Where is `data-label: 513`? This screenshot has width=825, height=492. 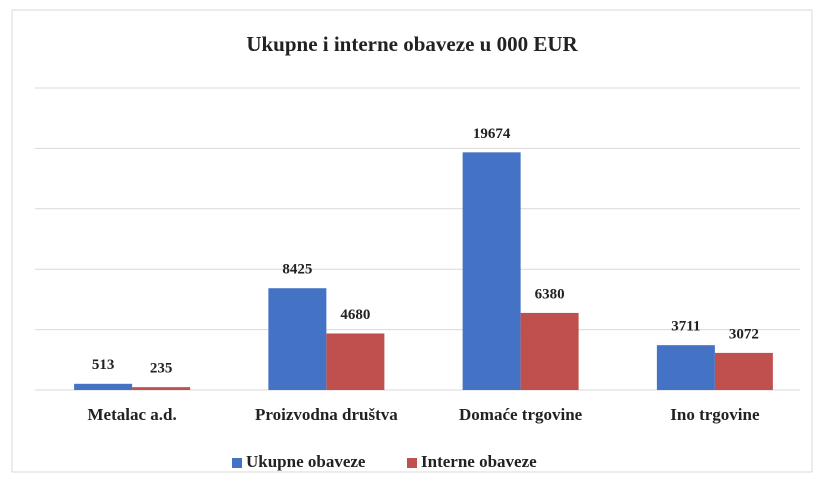
data-label: 513 is located at coordinates (103, 365).